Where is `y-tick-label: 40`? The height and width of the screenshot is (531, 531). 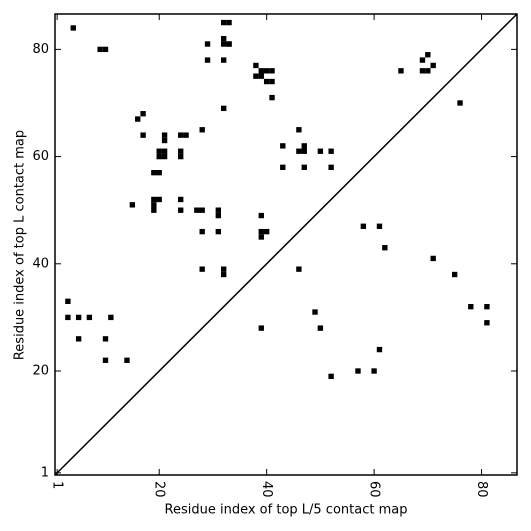
y-tick-label: 40 is located at coordinates (40, 263).